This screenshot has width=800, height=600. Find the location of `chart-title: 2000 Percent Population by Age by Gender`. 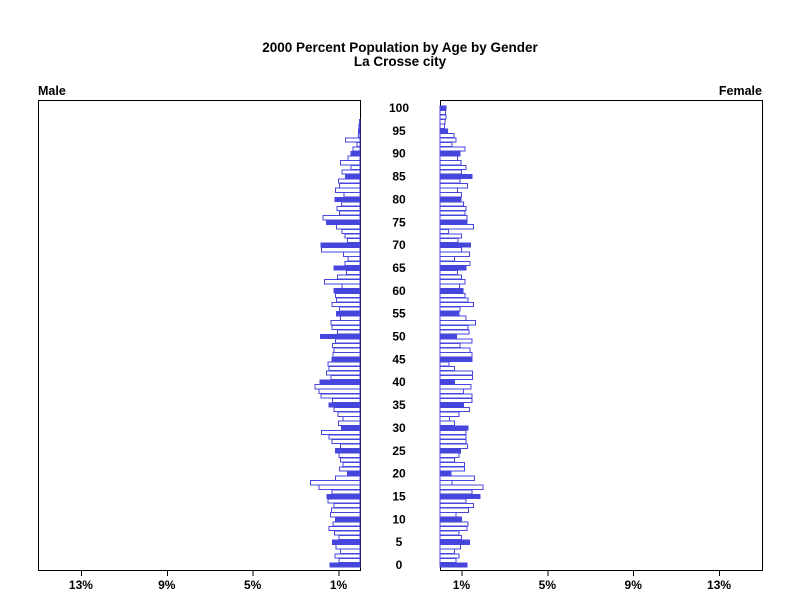

chart-title: 2000 Percent Population by Age by Gender is located at coordinates (400, 47).